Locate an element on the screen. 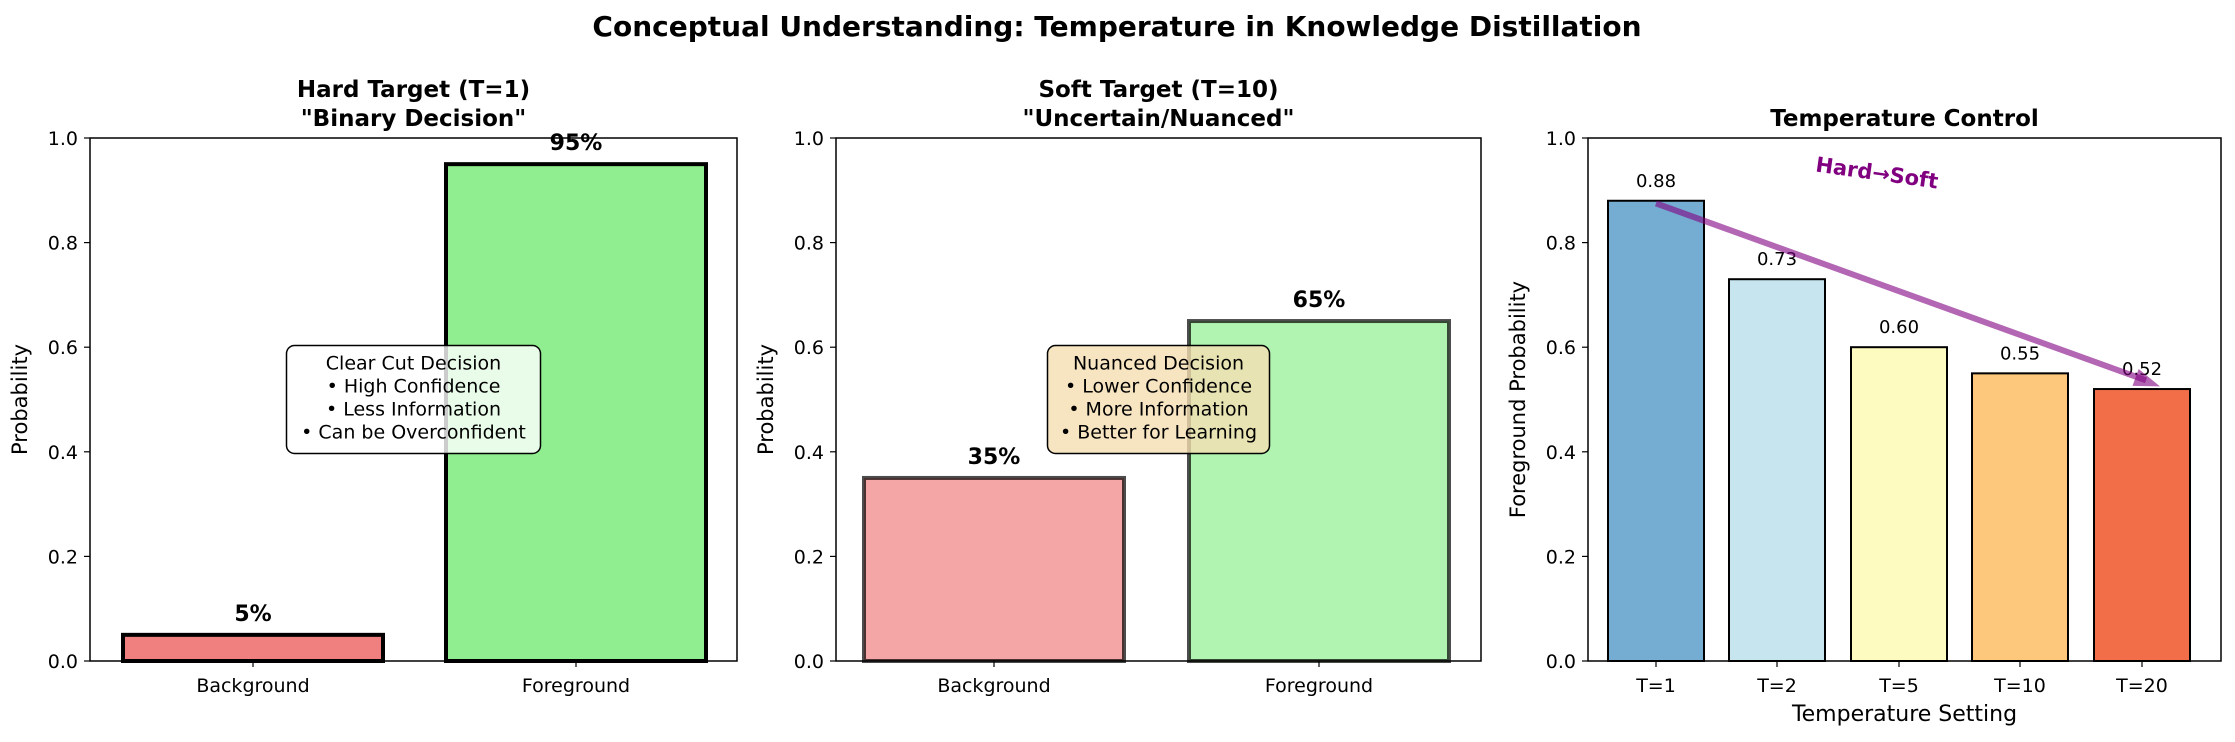 Image resolution: width=2235 pixels, height=742 pixels. annotation-line: • More Information is located at coordinates (1158, 410).